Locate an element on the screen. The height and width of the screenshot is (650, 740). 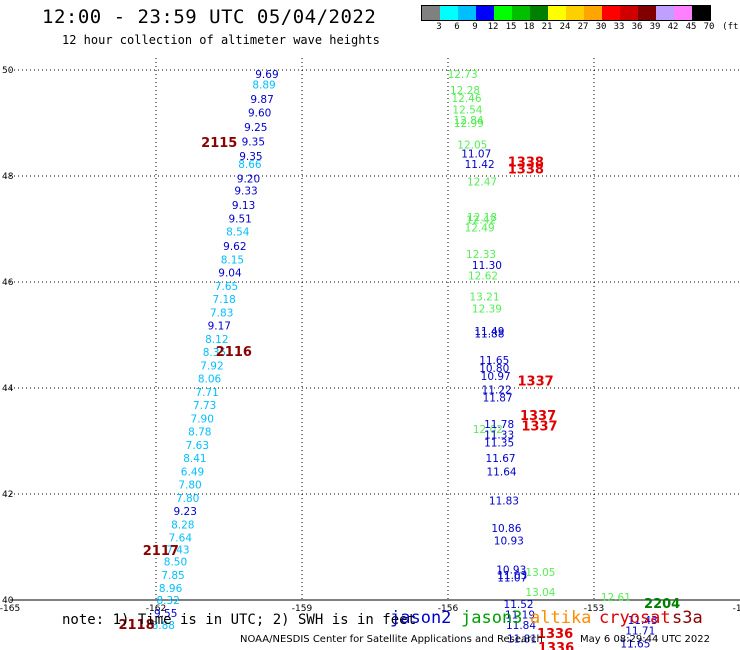
data-label-jason3: 12.73 is located at coordinates (463, 75).